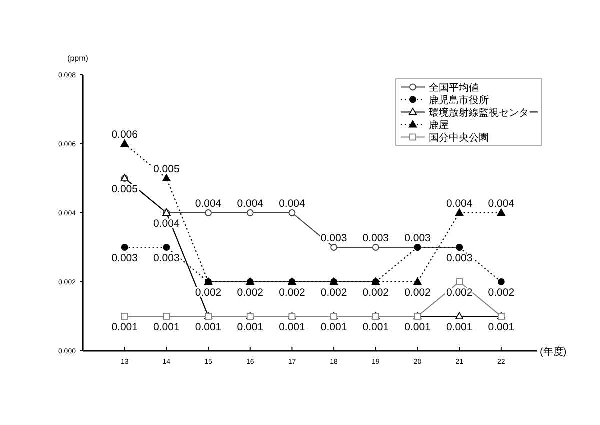 This screenshot has height=425, width=600. I want to click on y-axis-title: (ppm), so click(78, 58).